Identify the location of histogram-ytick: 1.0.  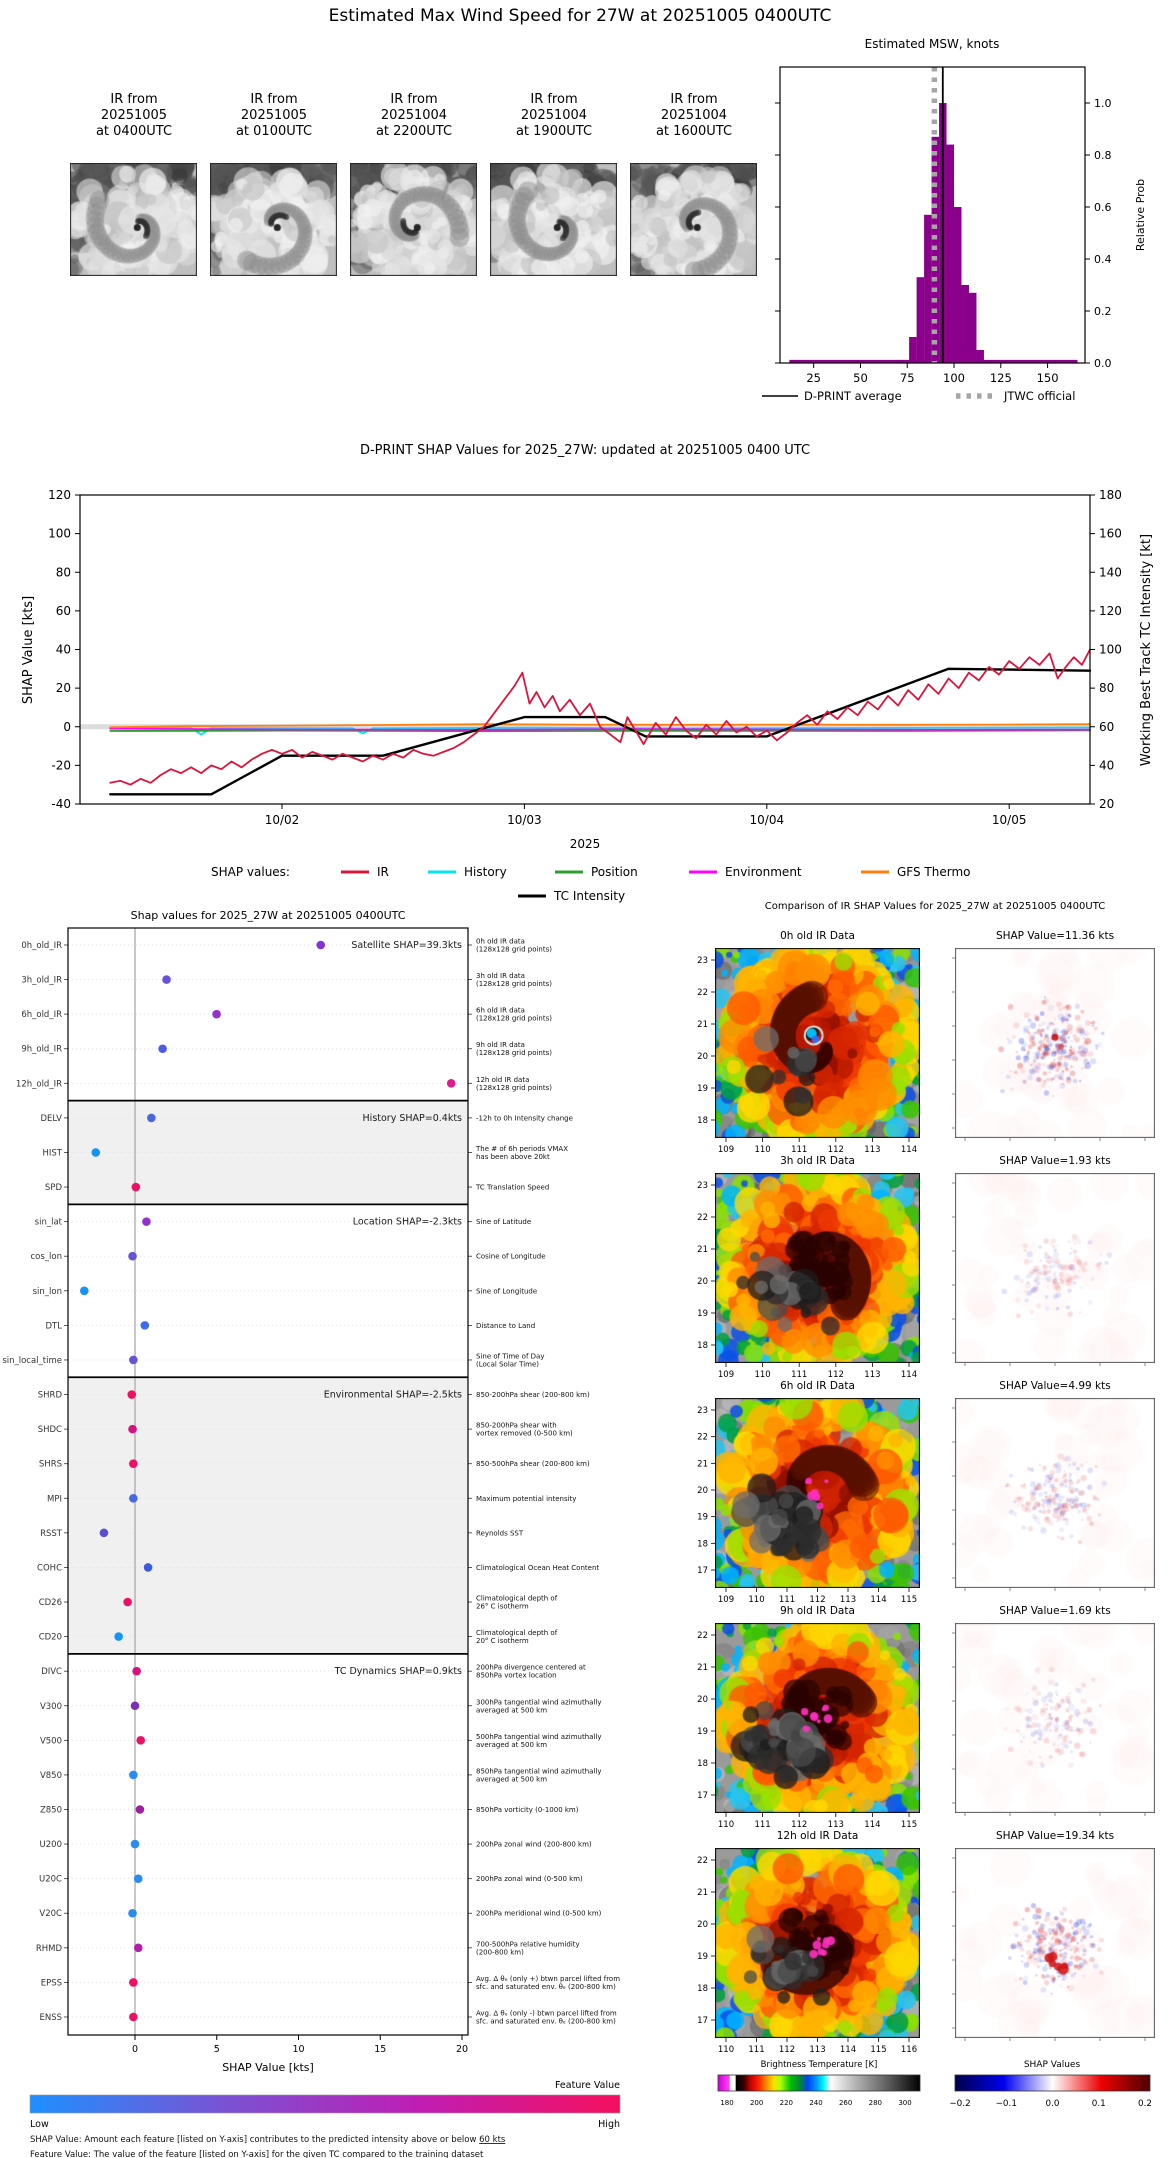
(1103, 103).